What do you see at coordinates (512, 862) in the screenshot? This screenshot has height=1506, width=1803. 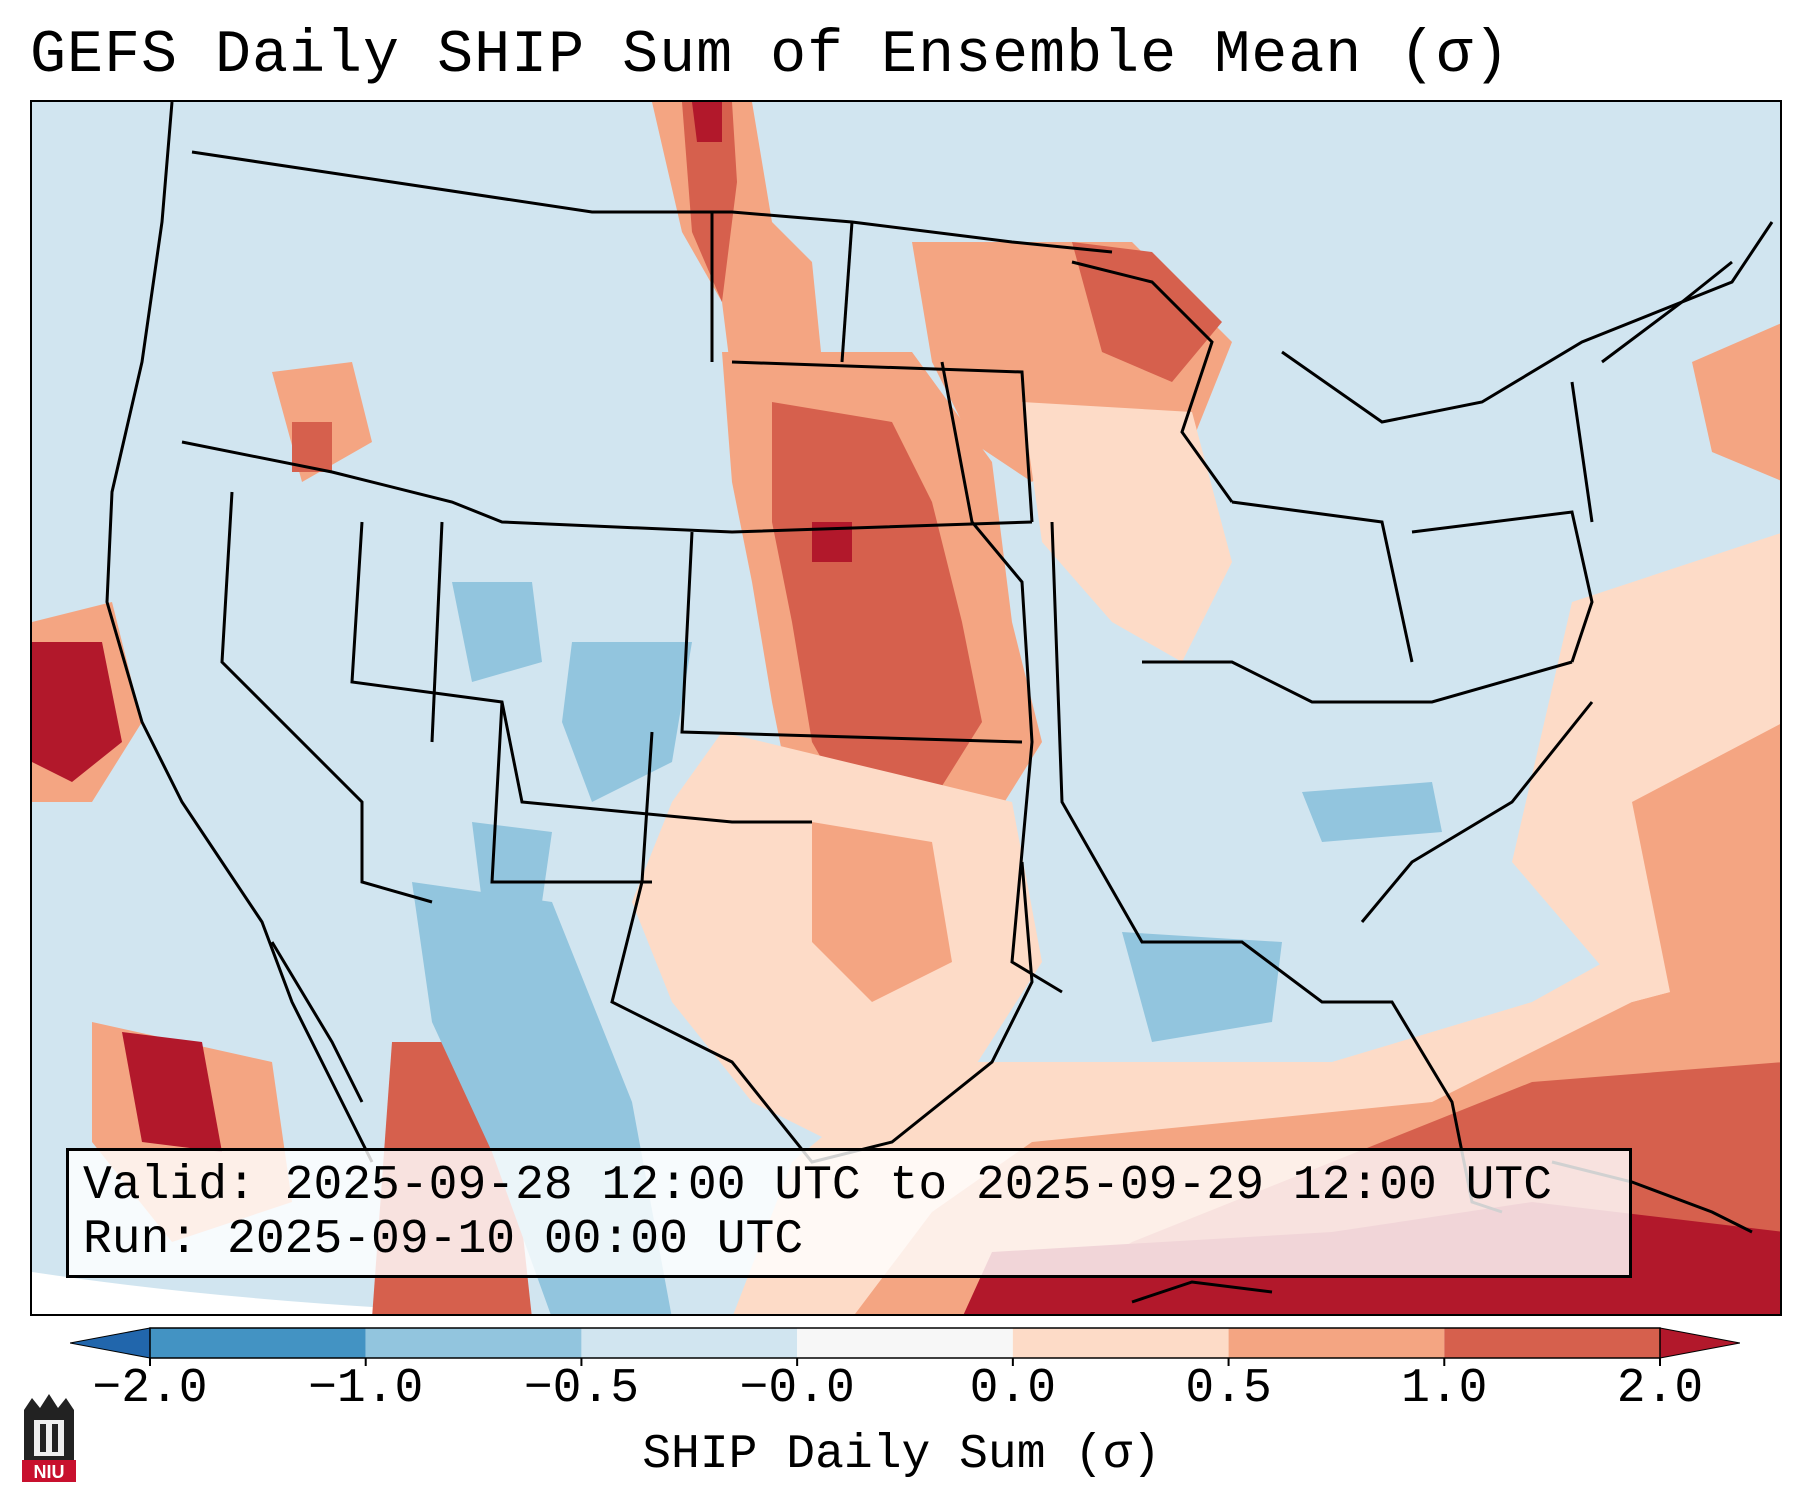 I see `field-arizona-cool` at bounding box center [512, 862].